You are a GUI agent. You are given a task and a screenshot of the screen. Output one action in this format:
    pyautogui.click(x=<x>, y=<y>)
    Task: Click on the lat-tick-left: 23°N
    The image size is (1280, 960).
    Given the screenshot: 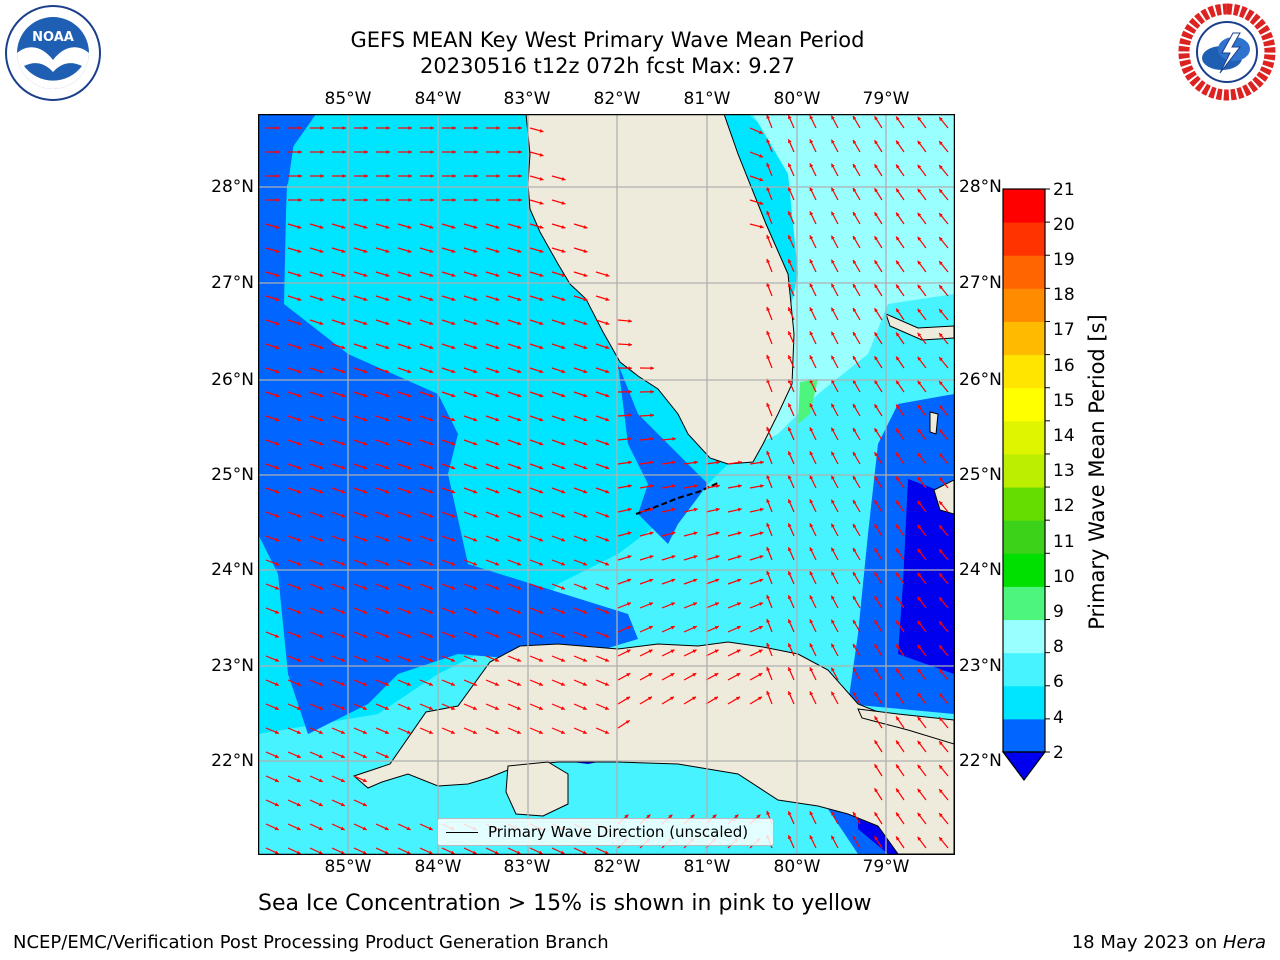 What is the action you would take?
    pyautogui.click(x=232, y=666)
    